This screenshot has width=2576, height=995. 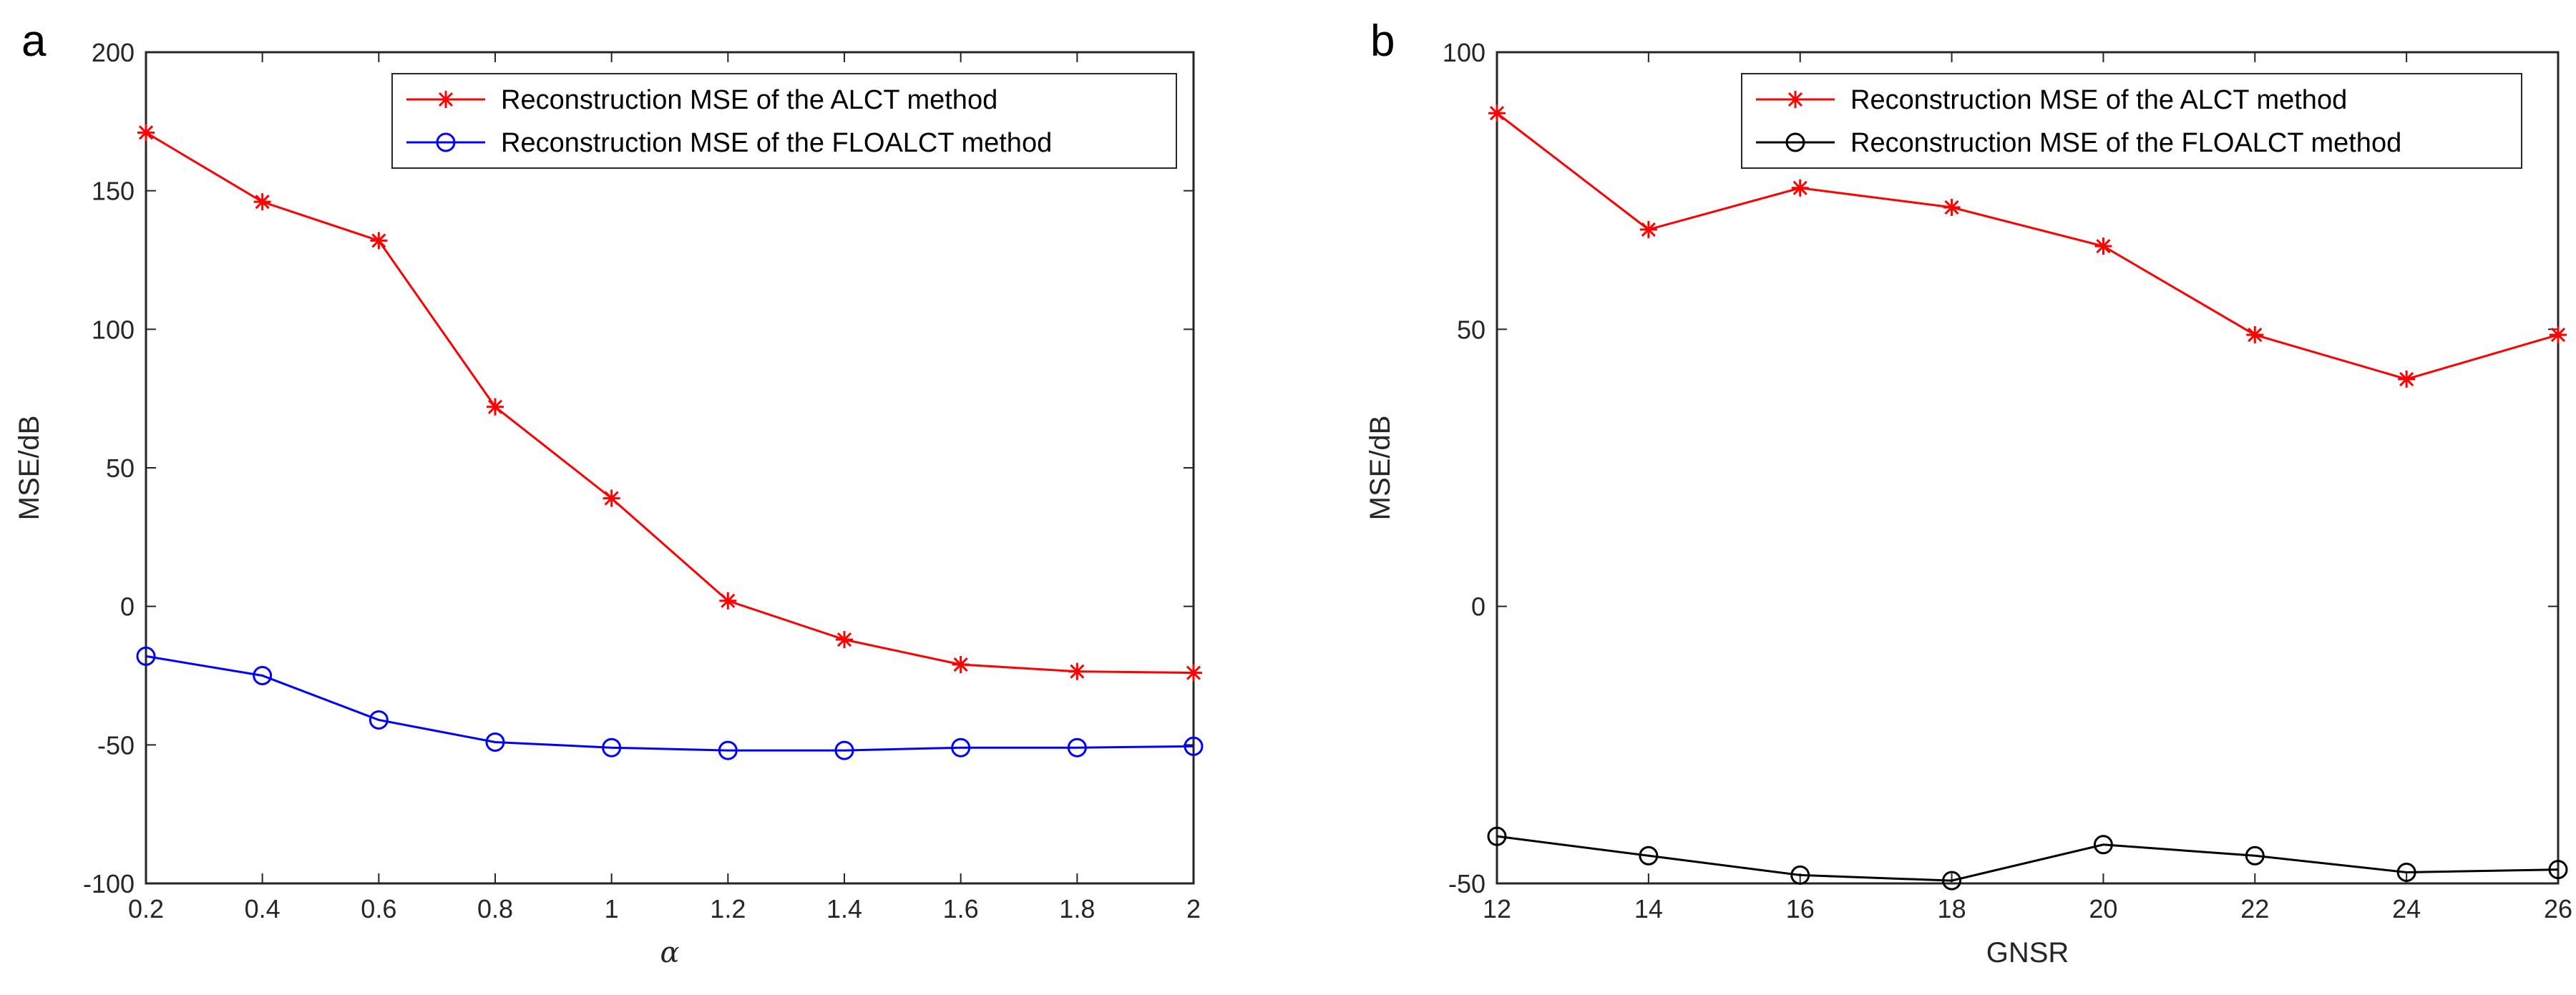 I want to click on x-tick-label: 24, so click(x=2406, y=908).